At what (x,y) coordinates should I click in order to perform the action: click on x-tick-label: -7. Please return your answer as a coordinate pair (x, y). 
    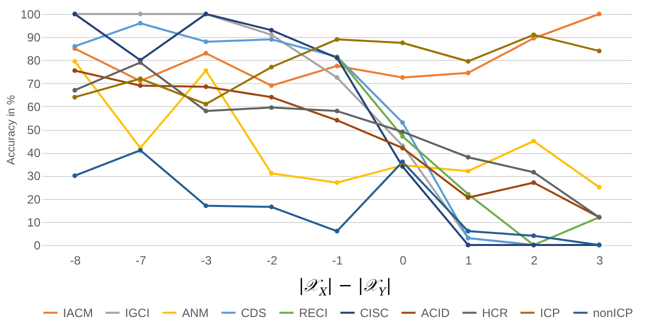
    Looking at the image, I should click on (140, 261).